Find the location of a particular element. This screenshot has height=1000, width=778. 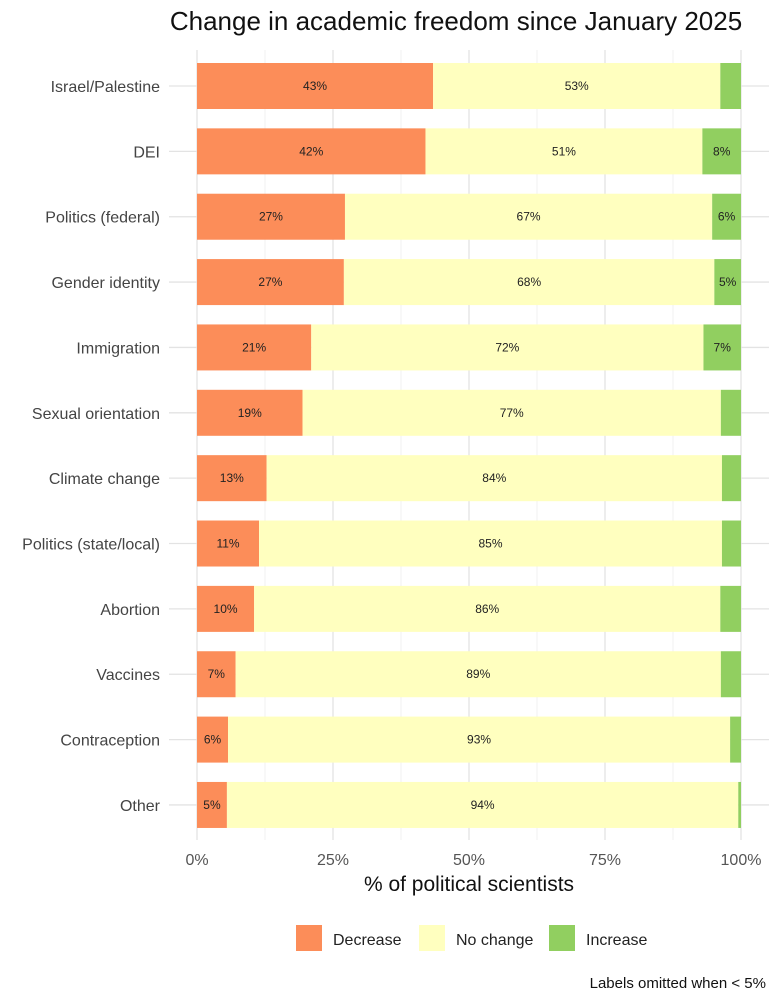

x-tick-label: 25% is located at coordinates (333, 860).